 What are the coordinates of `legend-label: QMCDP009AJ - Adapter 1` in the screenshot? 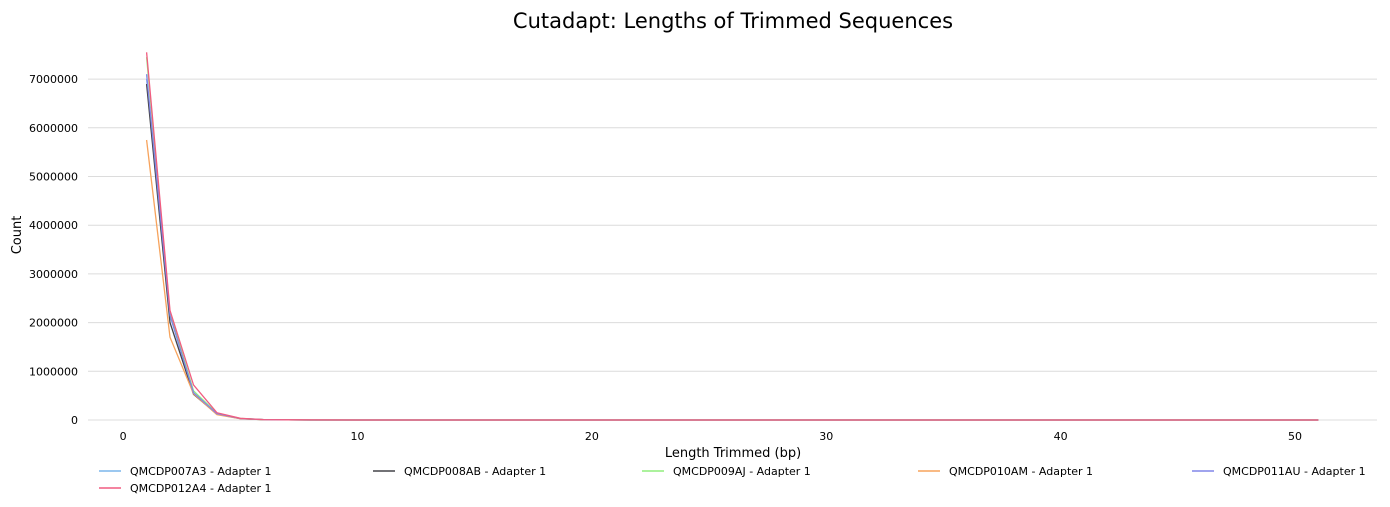 It's located at (742, 471).